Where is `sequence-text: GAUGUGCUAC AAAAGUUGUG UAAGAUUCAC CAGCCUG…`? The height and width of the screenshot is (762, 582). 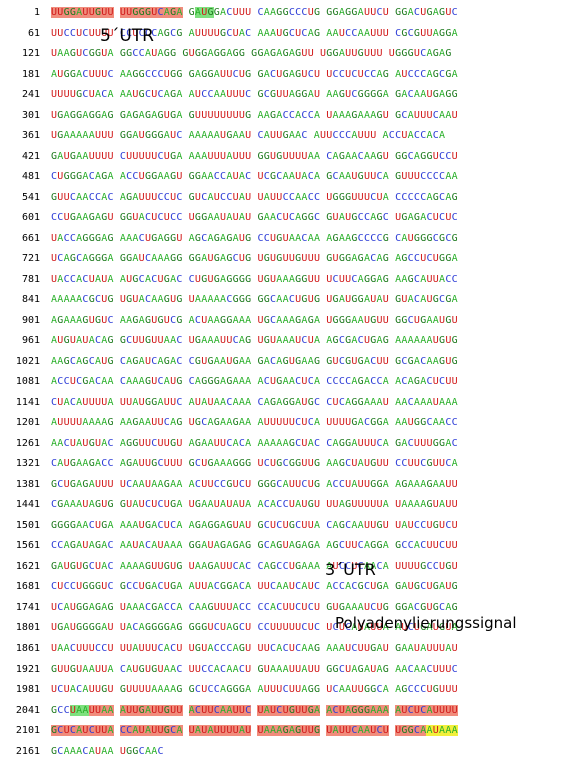 sequence-text: GAUGUGCUAC AAAAGUUGUG UAAGAUUCAC CAGCCUG… is located at coordinates (254, 566).